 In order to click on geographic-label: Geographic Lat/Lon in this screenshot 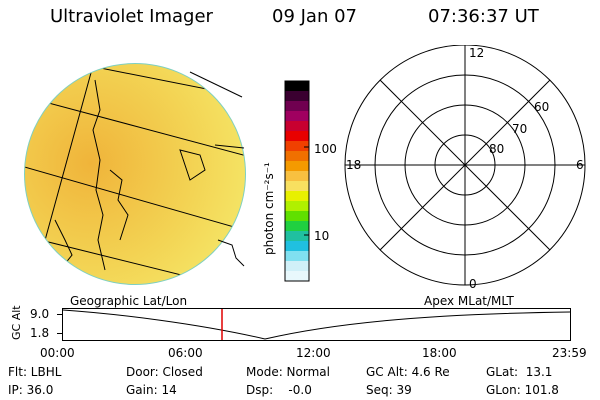, I will do `click(129, 301)`.